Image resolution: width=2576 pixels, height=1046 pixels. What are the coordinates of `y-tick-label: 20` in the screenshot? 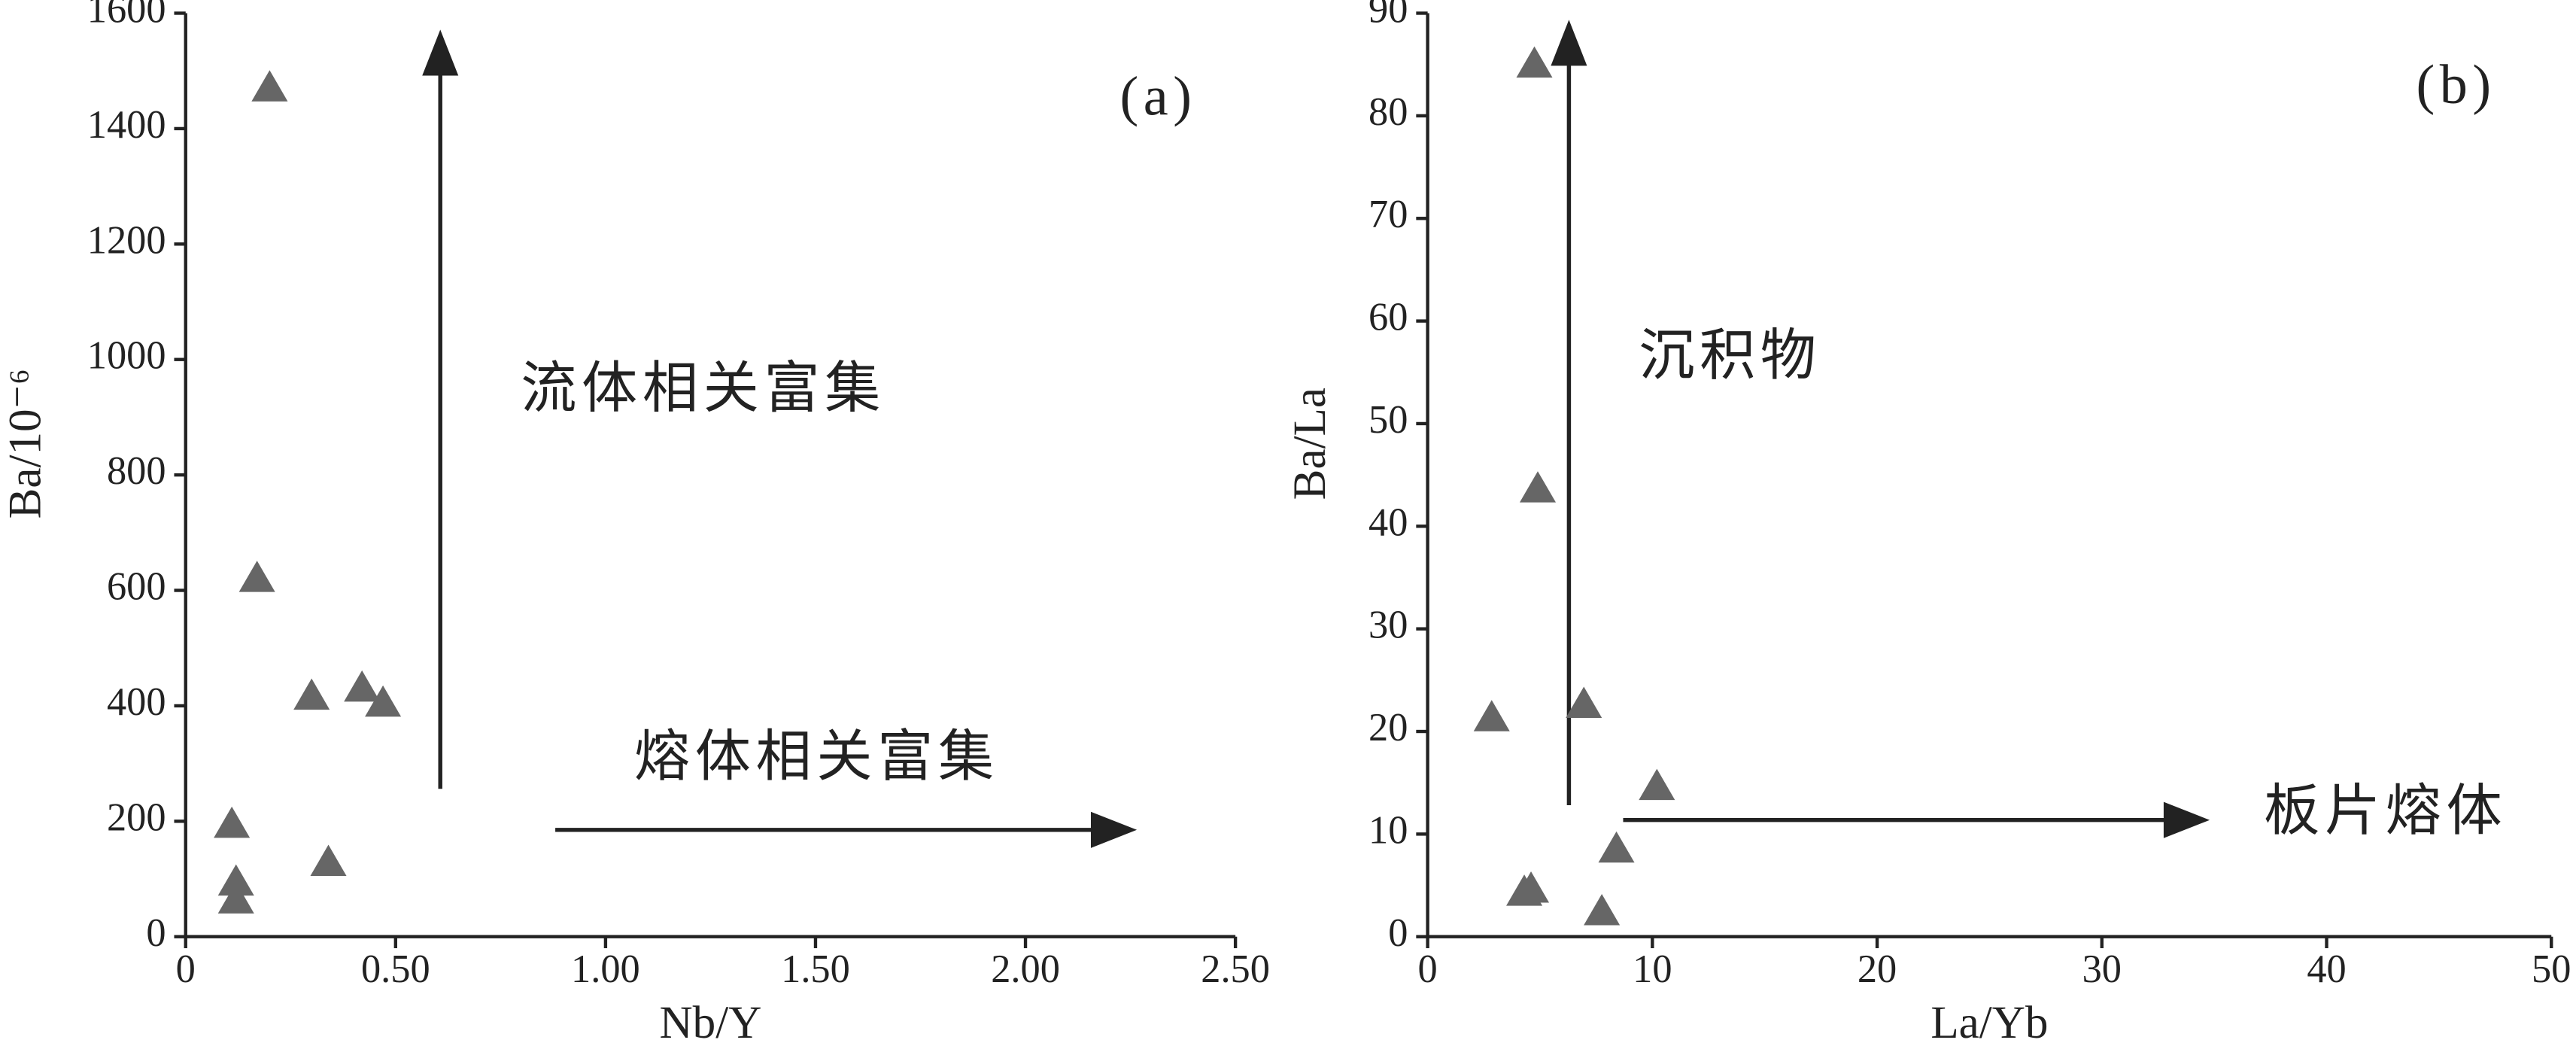 It's located at (1388, 728).